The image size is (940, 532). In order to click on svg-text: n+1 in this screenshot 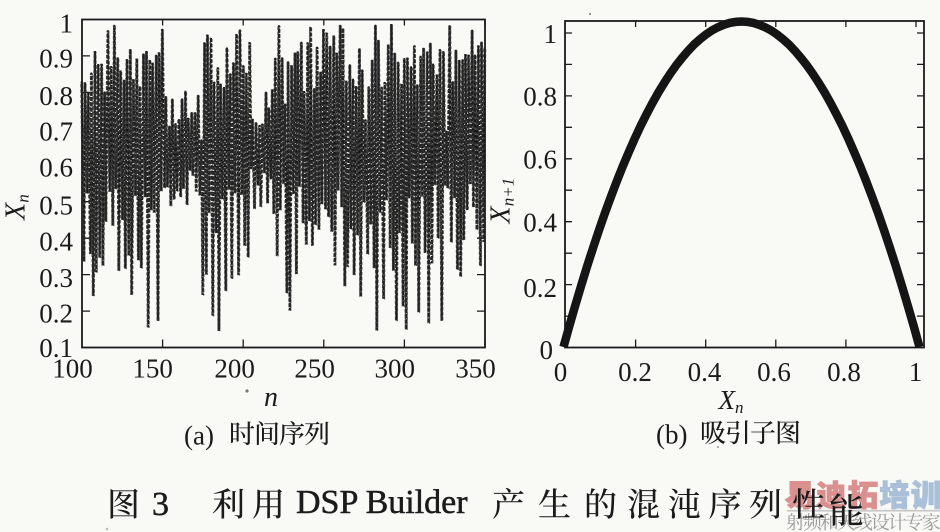, I will do `click(508, 192)`.